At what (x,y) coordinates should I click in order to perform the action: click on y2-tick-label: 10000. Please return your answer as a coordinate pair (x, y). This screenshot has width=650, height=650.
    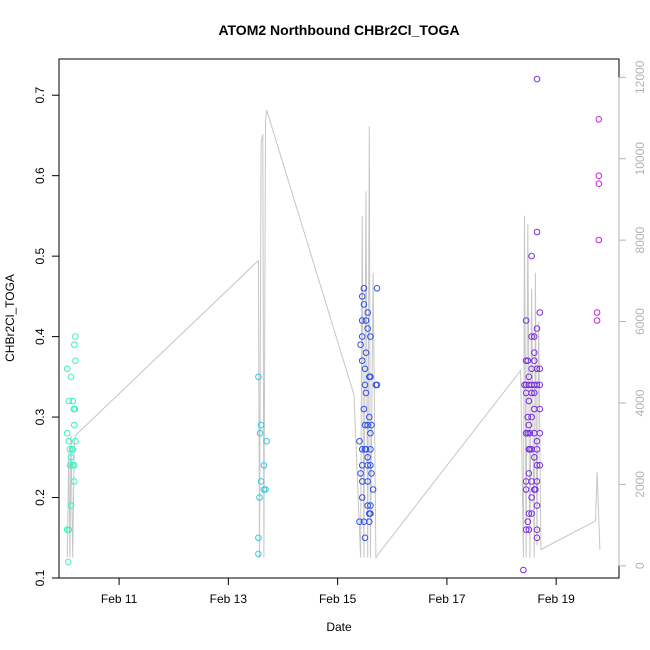
    Looking at the image, I should click on (640, 159).